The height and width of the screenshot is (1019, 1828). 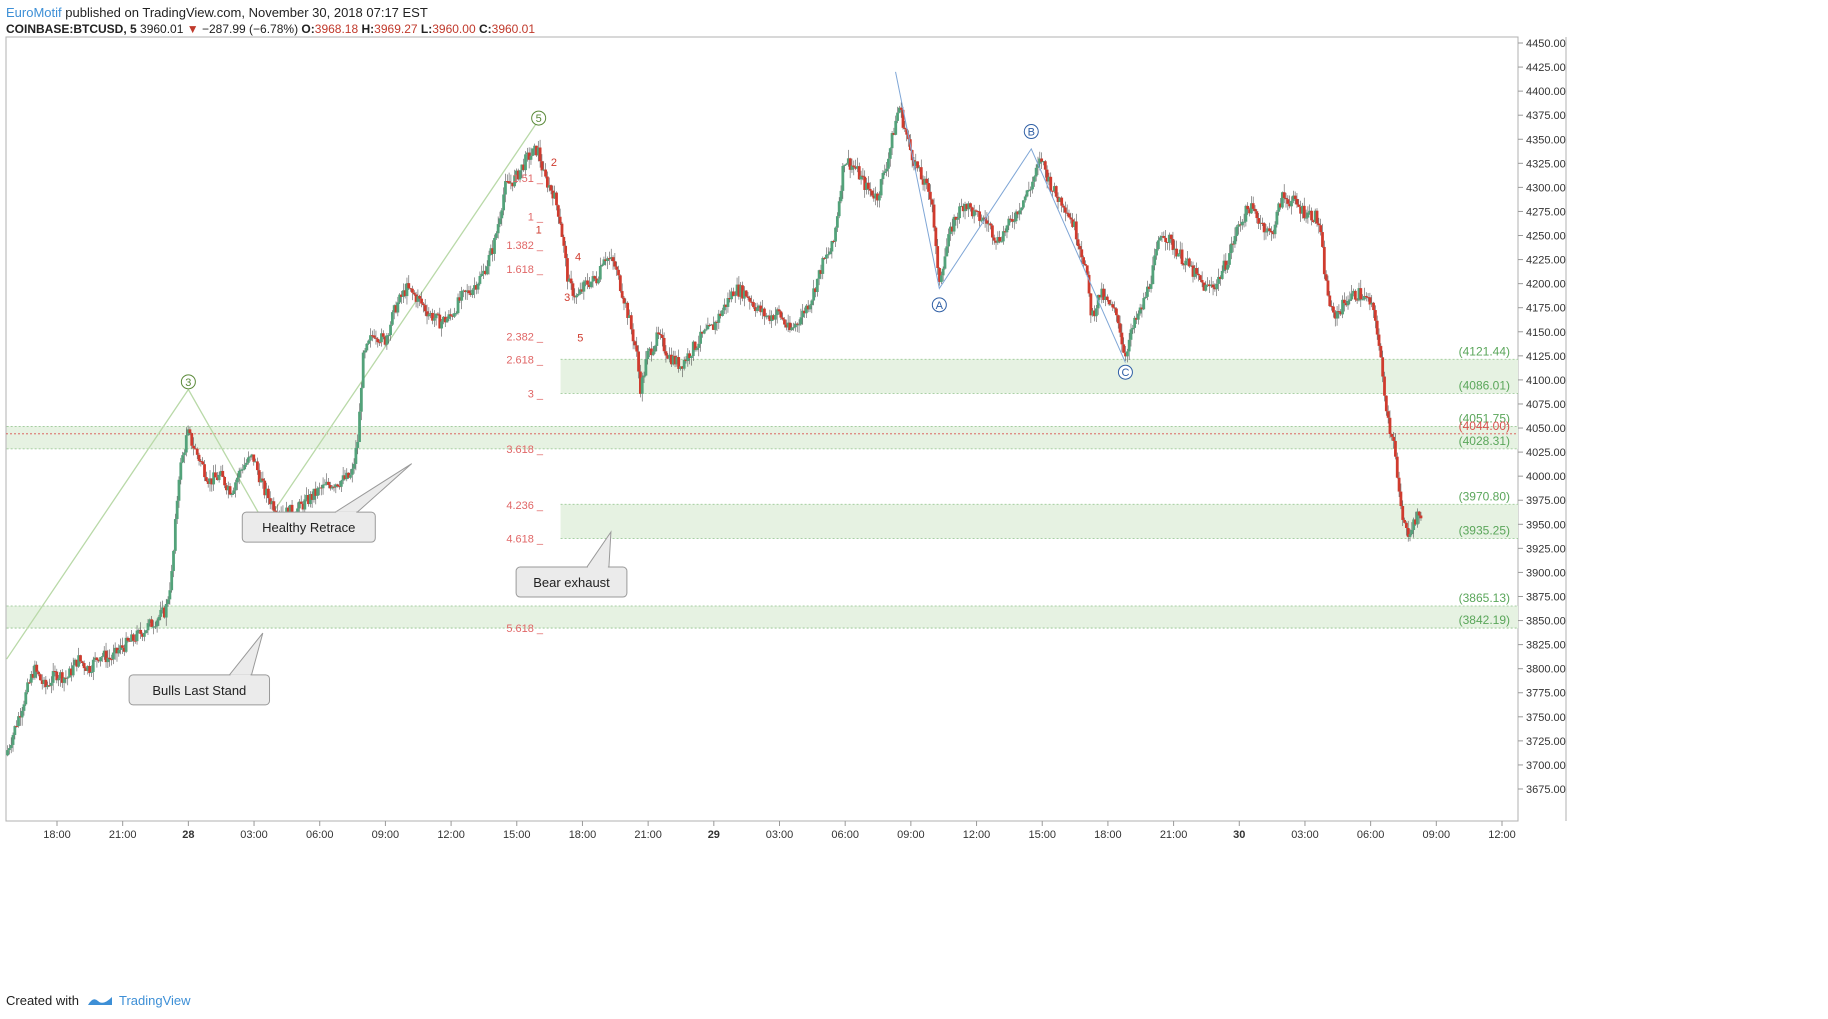 What do you see at coordinates (525, 506) in the screenshot?
I see `fib-level-label: 4.236 _` at bounding box center [525, 506].